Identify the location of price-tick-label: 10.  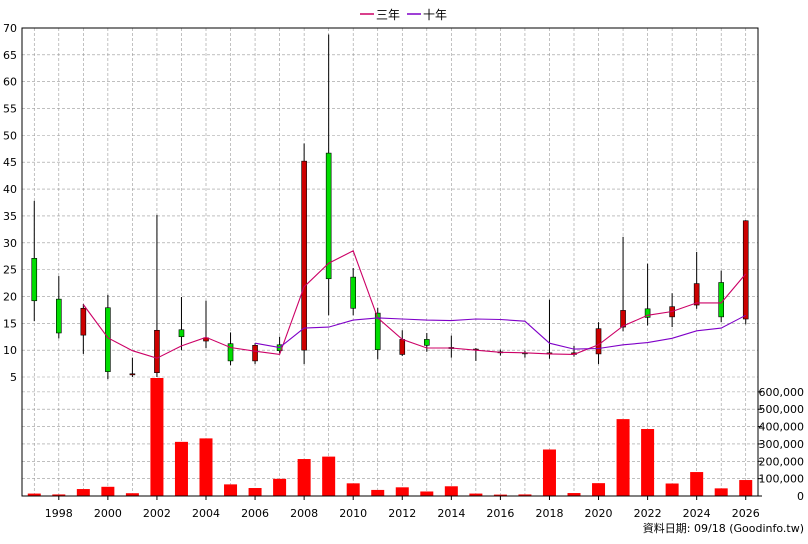
(10, 350).